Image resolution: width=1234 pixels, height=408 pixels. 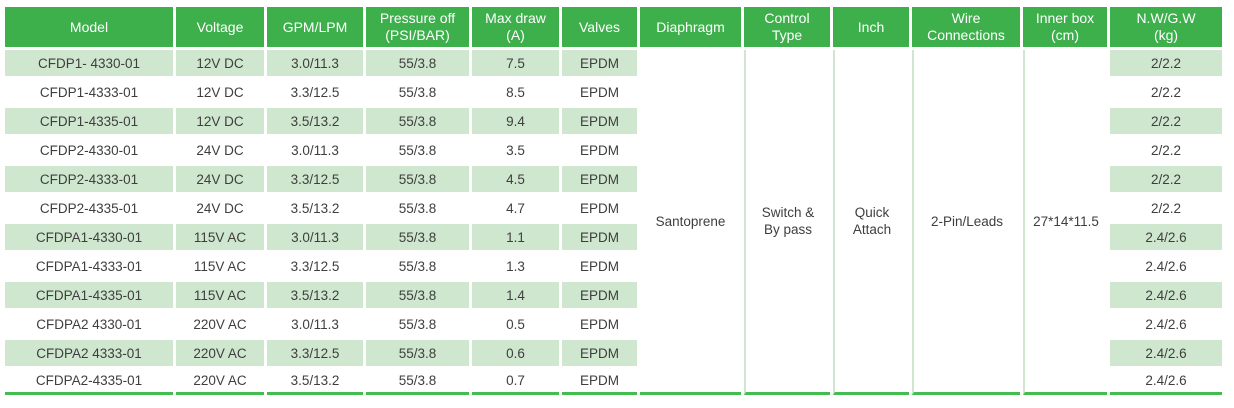 What do you see at coordinates (89, 237) in the screenshot?
I see `model-cell: CFDPA1-4330-01` at bounding box center [89, 237].